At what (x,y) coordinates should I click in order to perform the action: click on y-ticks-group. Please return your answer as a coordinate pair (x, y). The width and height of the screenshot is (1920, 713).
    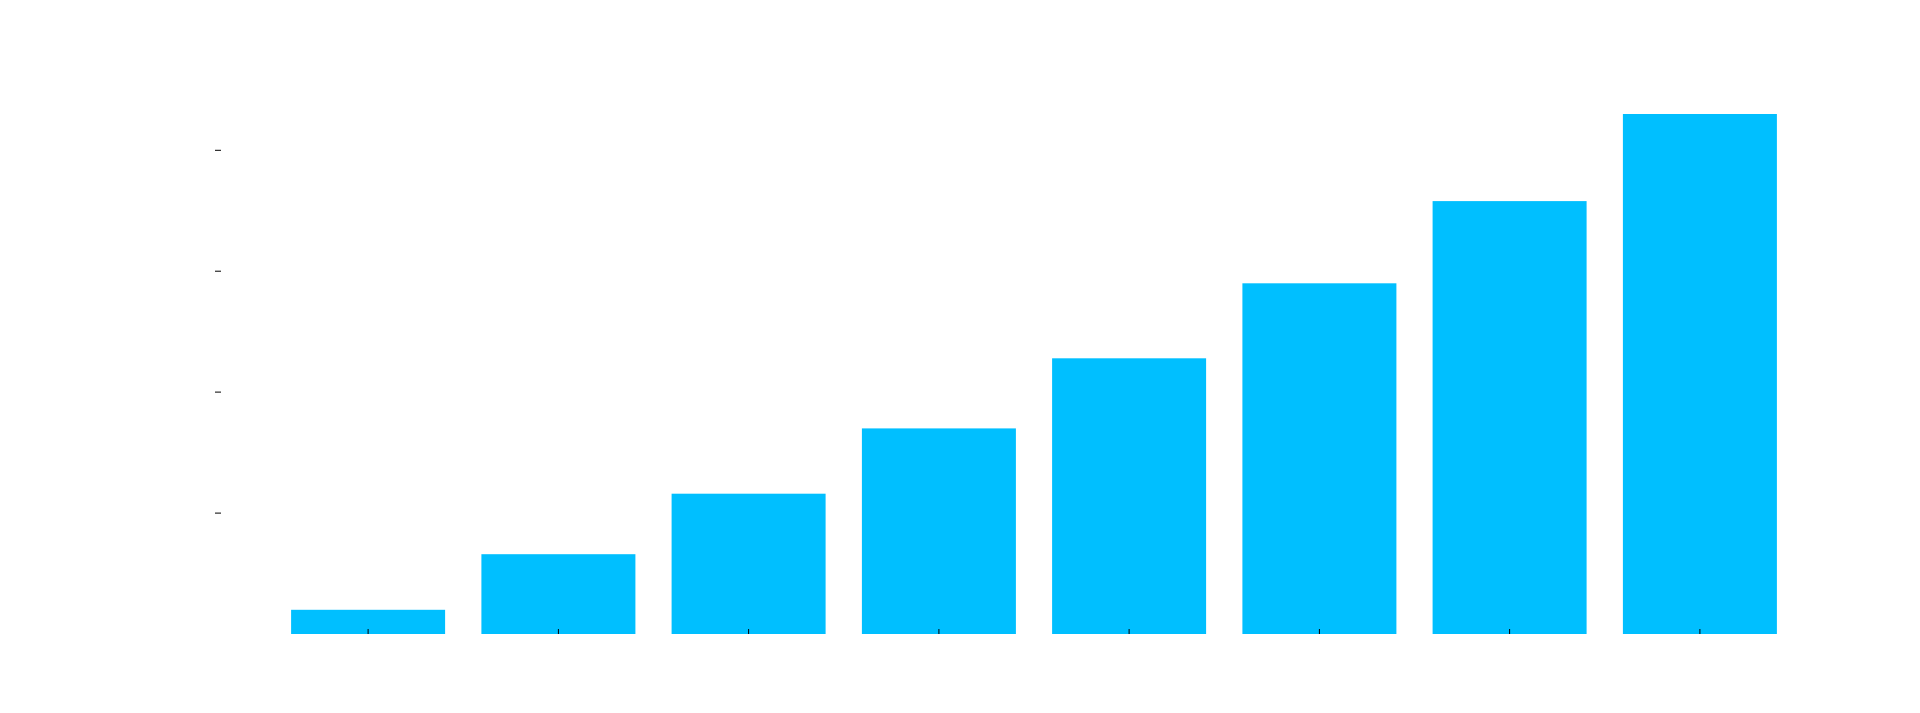
    Looking at the image, I should click on (218, 331).